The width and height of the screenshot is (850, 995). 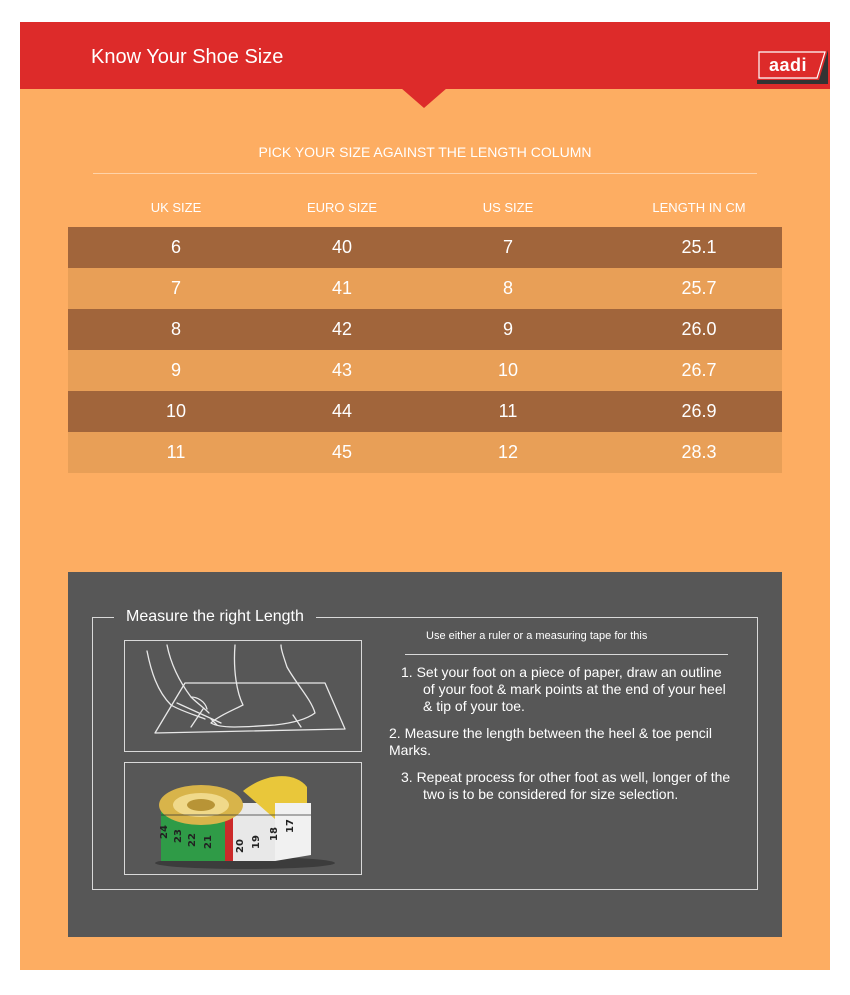 I want to click on uk-size-cell: 9, so click(x=175, y=370).